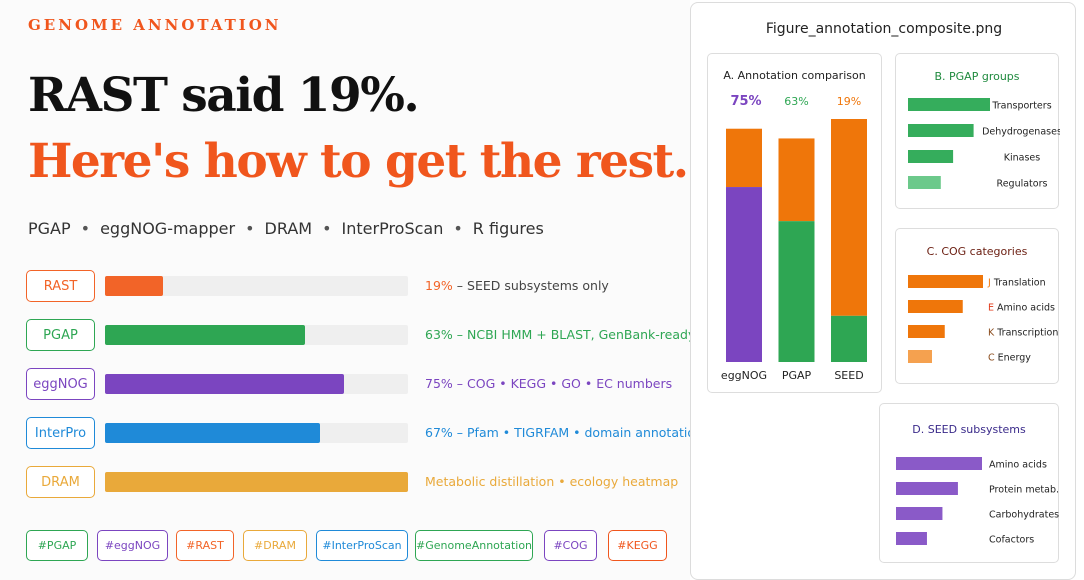 Image resolution: width=1084 pixels, height=580 pixels. Describe the element at coordinates (1022, 184) in the screenshot. I see `bar-label: Regulators` at that location.